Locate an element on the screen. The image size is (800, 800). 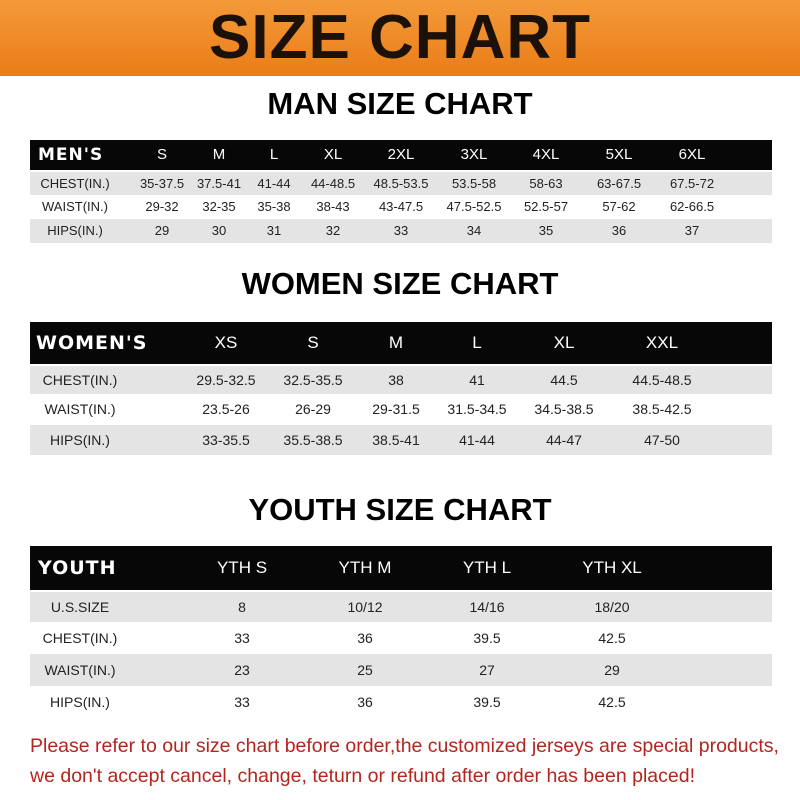
table-category-label: YOUTH is located at coordinates (77, 568).